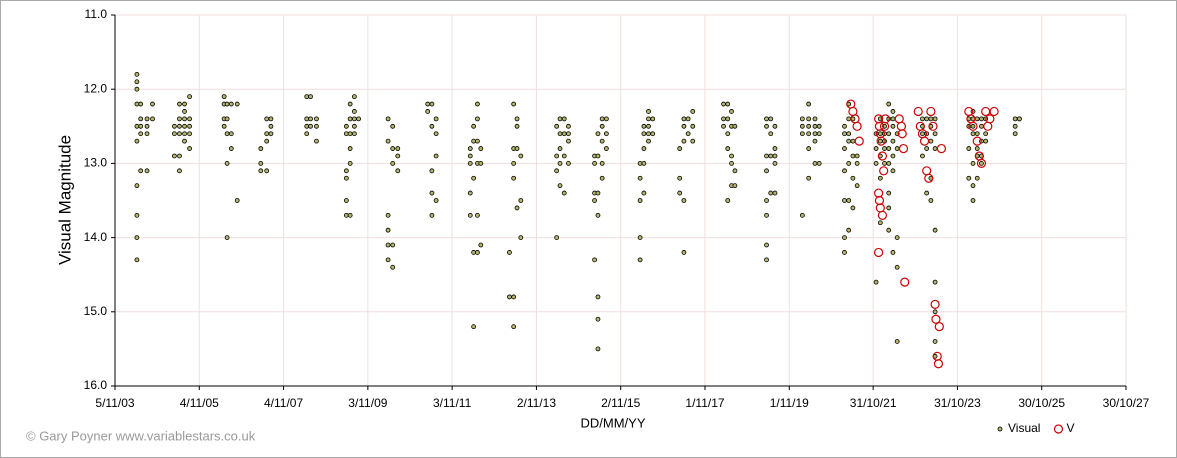 The height and width of the screenshot is (458, 1177). What do you see at coordinates (1000, 429) in the screenshot?
I see `legend-marker` at bounding box center [1000, 429].